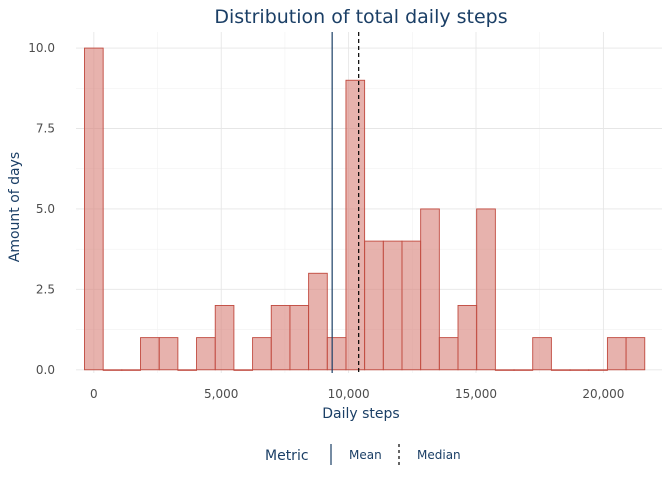  Describe the element at coordinates (45, 209) in the screenshot. I see `y-tick-label: 5.0` at that location.